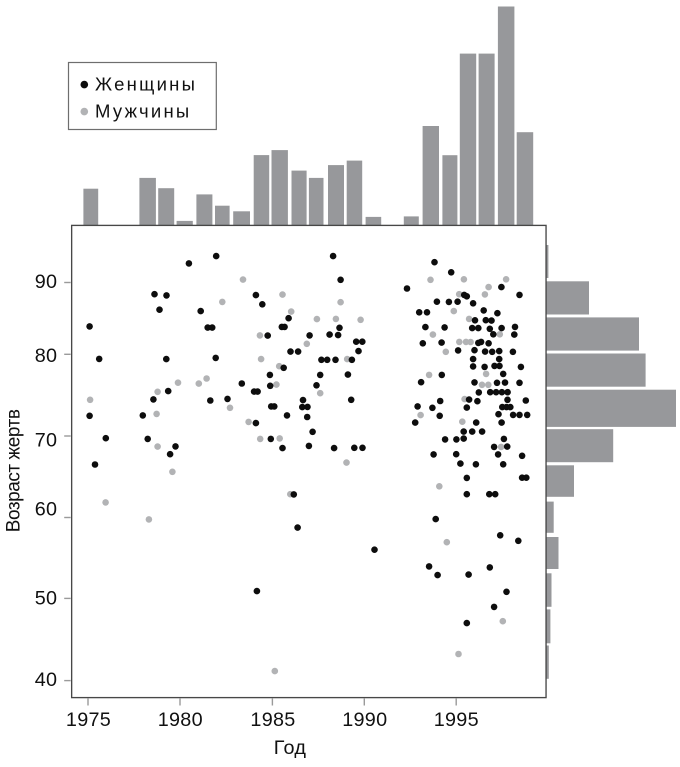 Image resolution: width=680 pixels, height=767 pixels. I want to click on svg-text: 80, so click(46, 356).